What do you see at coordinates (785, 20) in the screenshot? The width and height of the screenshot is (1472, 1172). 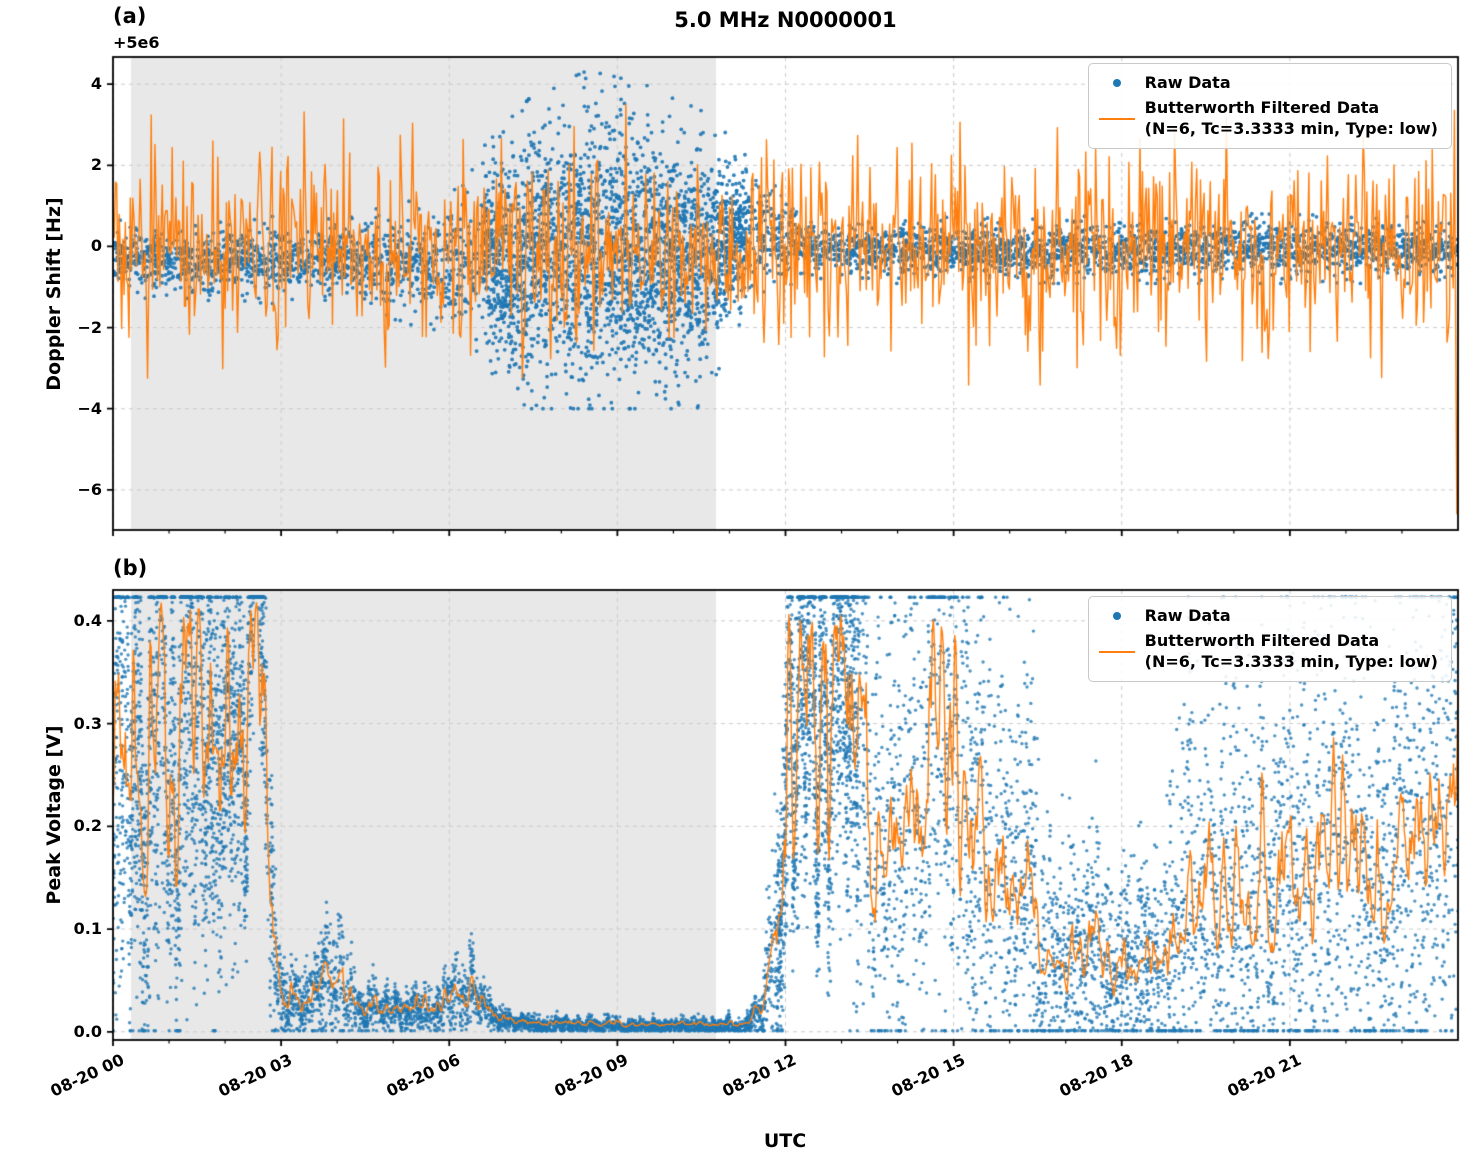 I see `figure-title: 5.0 MHz N0000001` at bounding box center [785, 20].